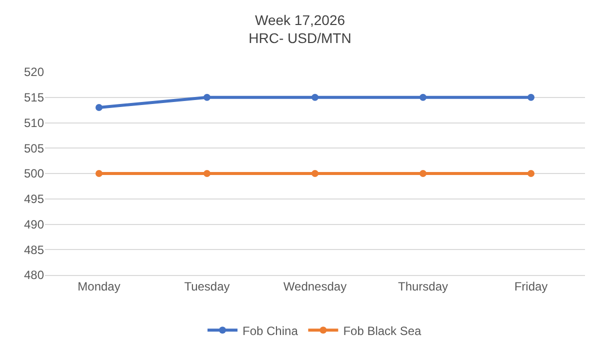 The width and height of the screenshot is (600, 357). I want to click on x-tick-label: Friday, so click(531, 286).